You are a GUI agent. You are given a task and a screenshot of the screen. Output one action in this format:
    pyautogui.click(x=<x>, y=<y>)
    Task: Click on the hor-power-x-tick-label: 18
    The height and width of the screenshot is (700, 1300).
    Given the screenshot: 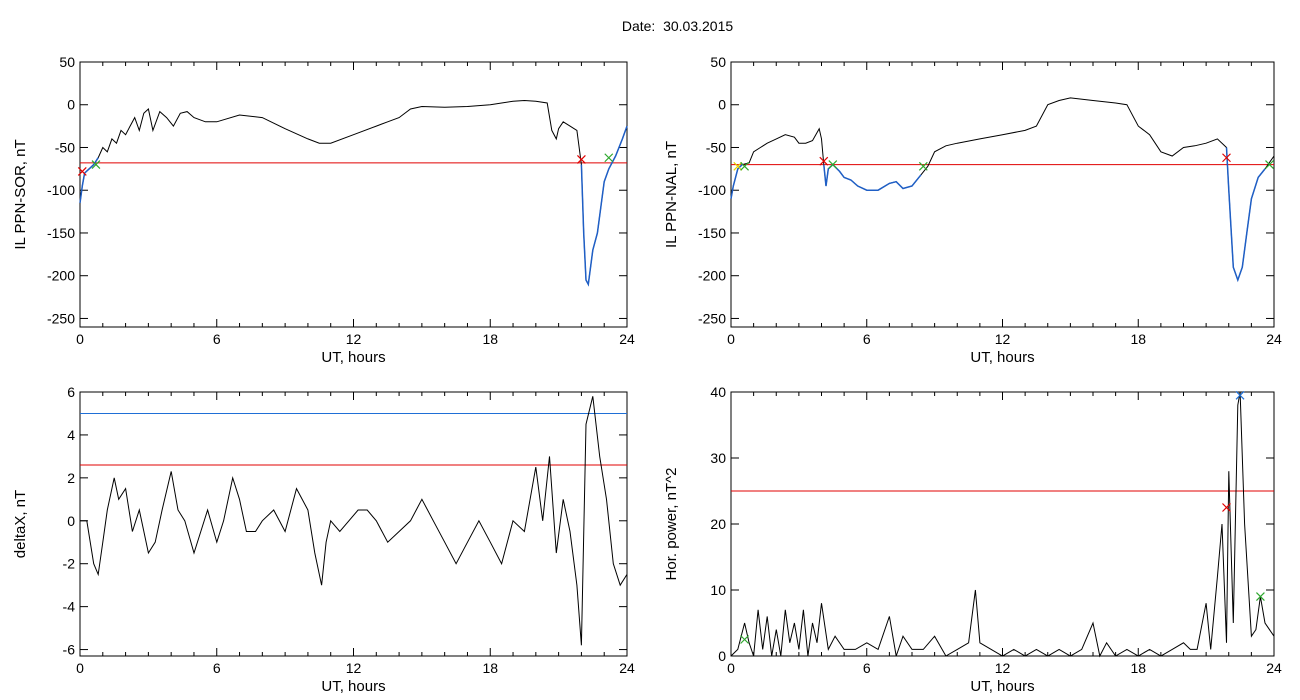 What is the action you would take?
    pyautogui.click(x=1138, y=668)
    